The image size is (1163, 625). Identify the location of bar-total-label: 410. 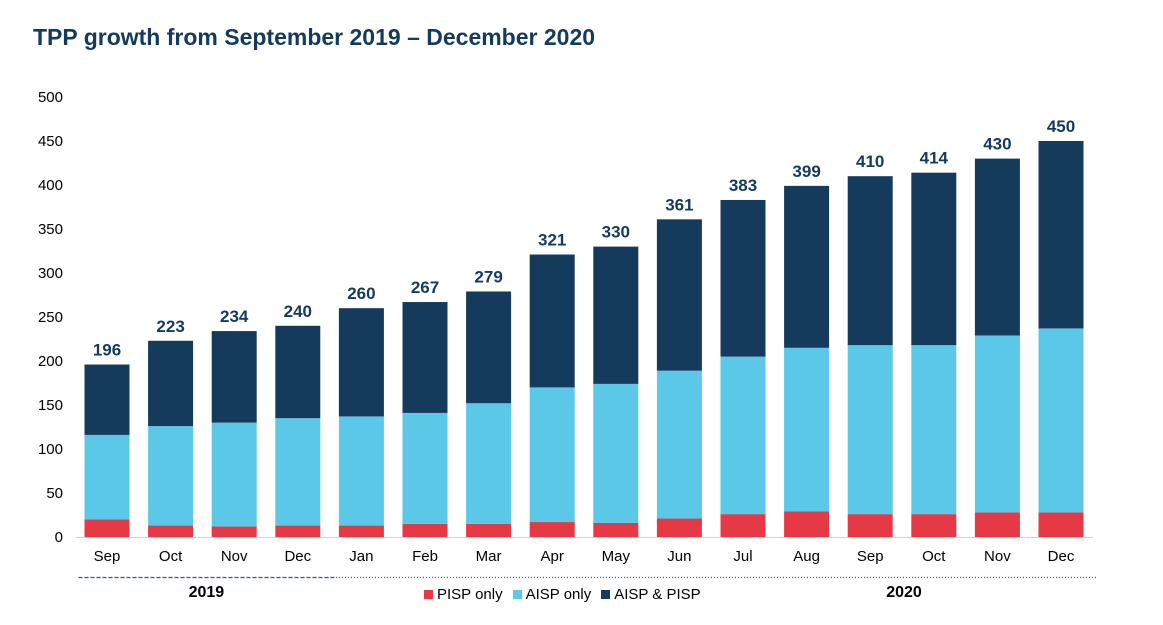
(870, 161).